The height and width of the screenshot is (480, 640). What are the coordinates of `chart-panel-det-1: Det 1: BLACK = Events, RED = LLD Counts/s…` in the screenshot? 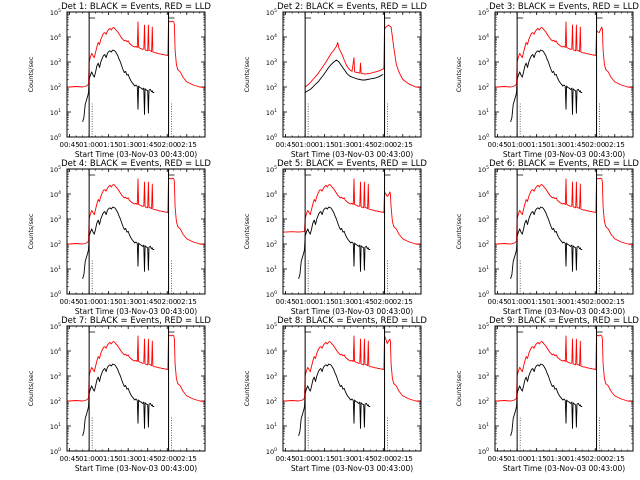 It's located at (119, 80).